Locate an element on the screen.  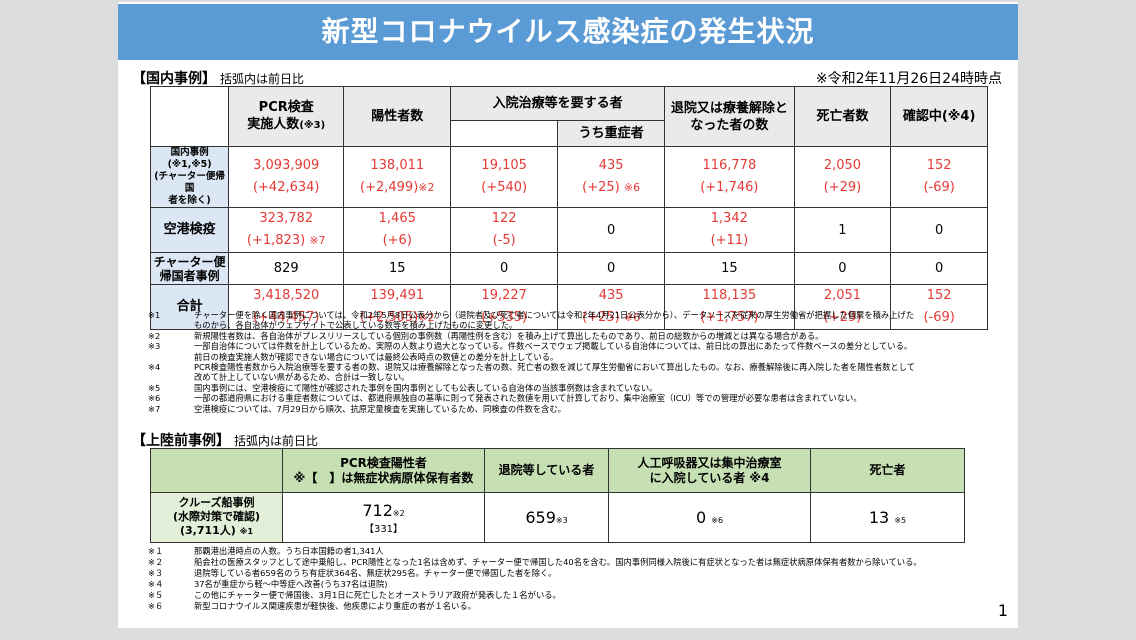
preland-header-pcr-line2: ※【 】は無症状病原体保有者数 is located at coordinates (383, 477).